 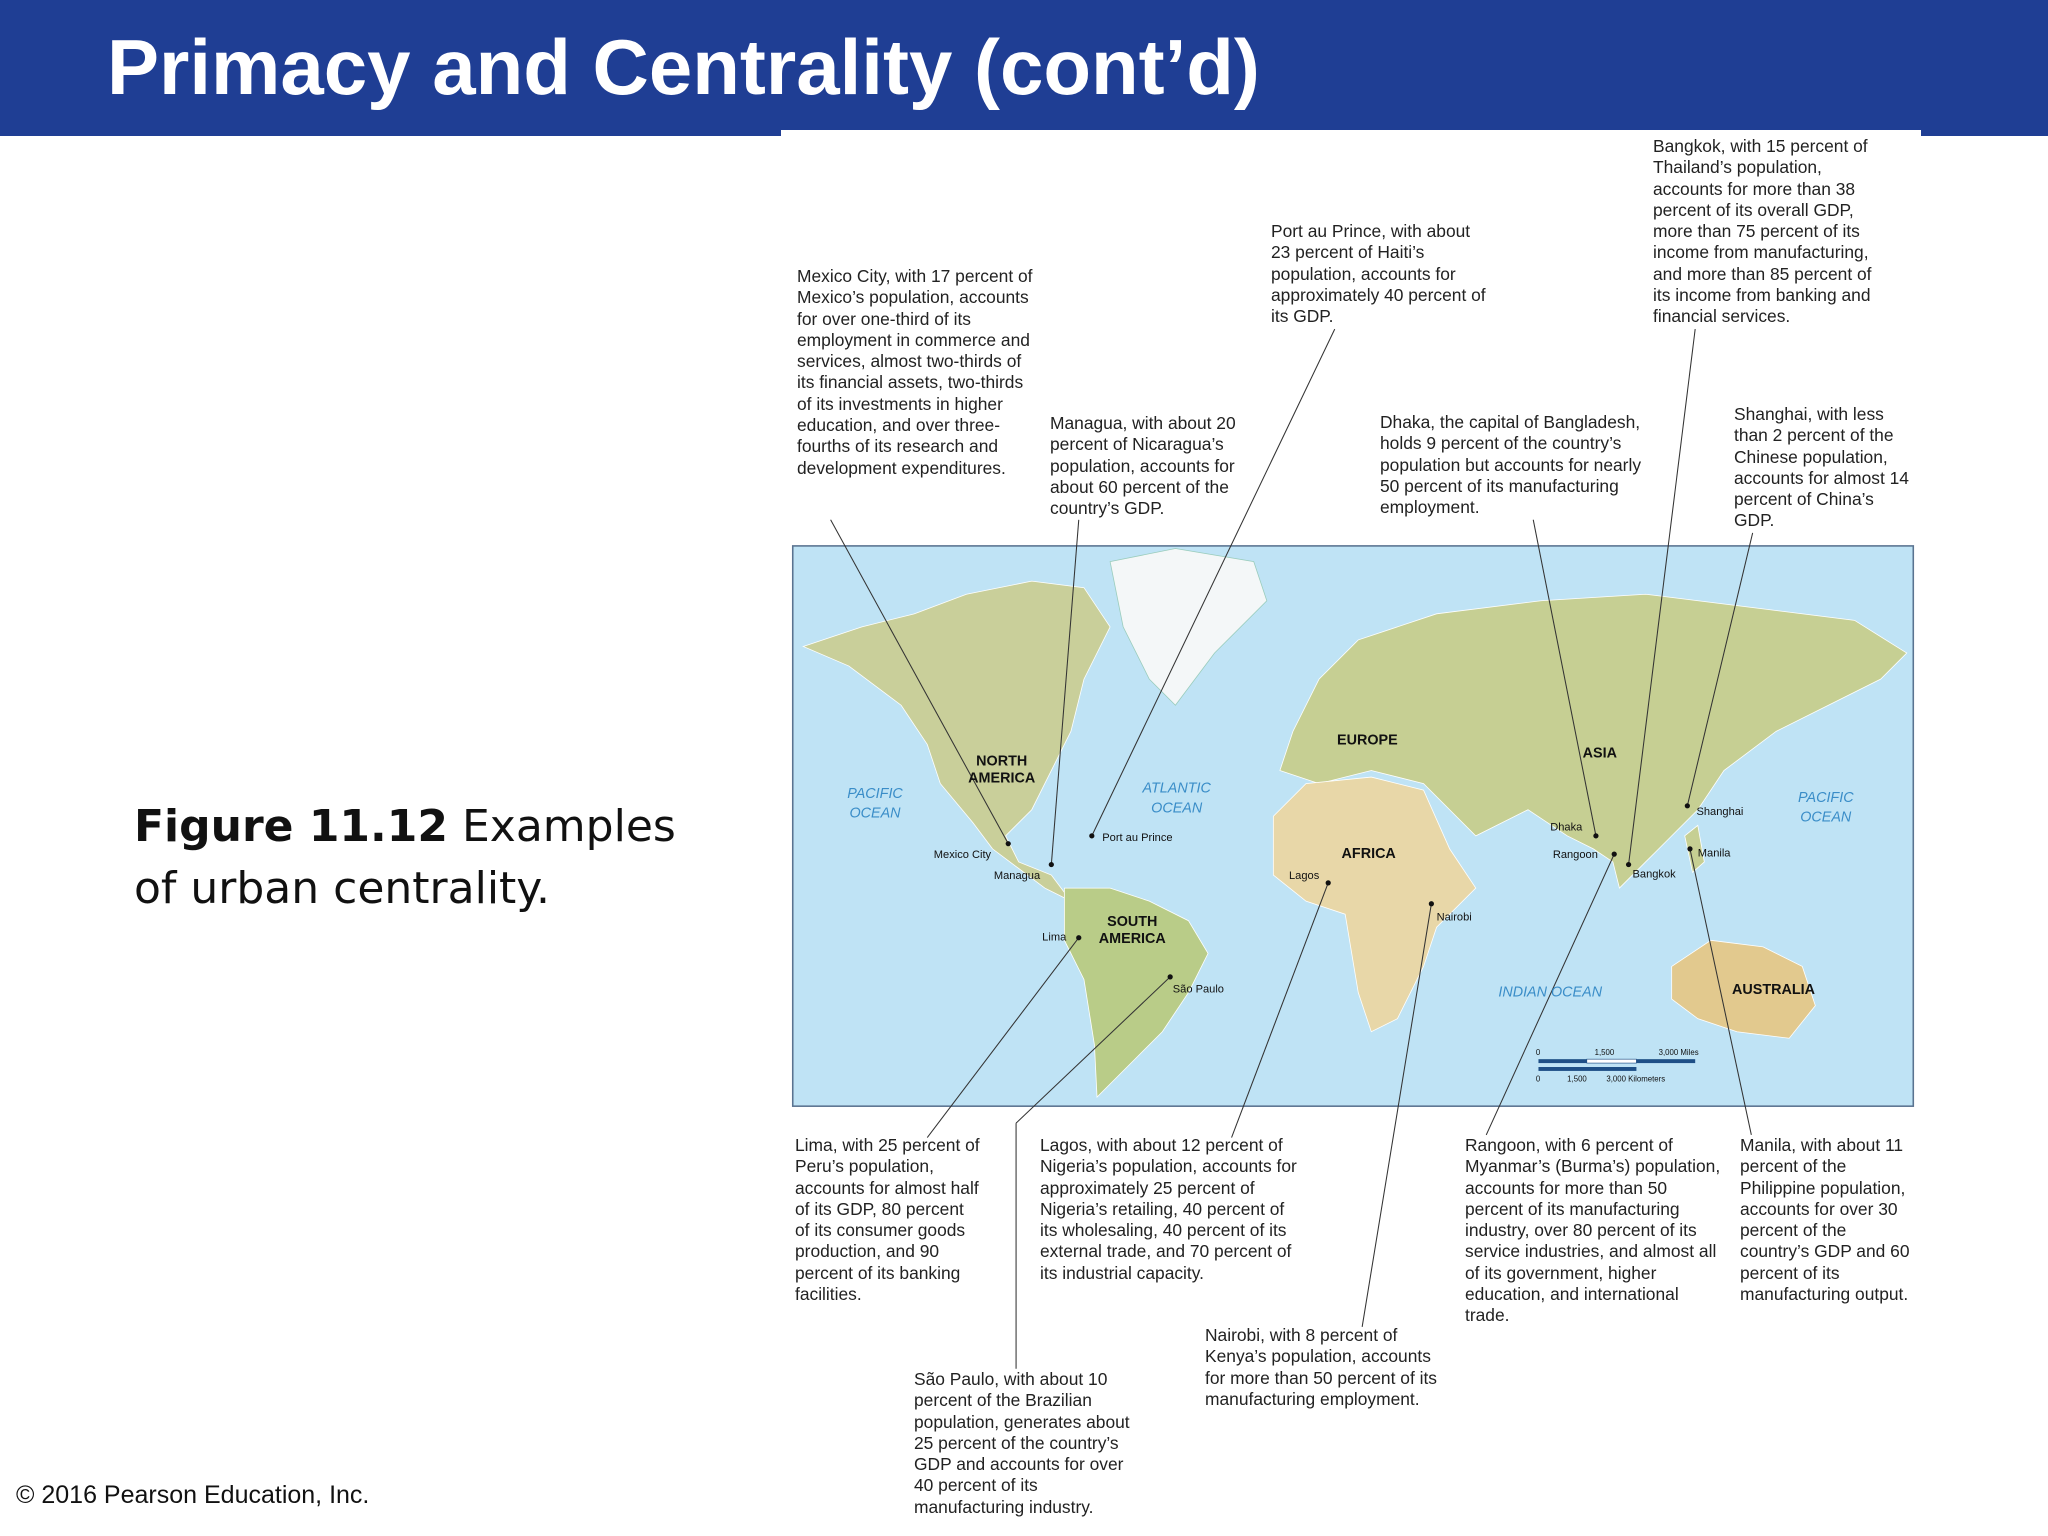 I want to click on region-label: AFRICA, so click(x=1369, y=854).